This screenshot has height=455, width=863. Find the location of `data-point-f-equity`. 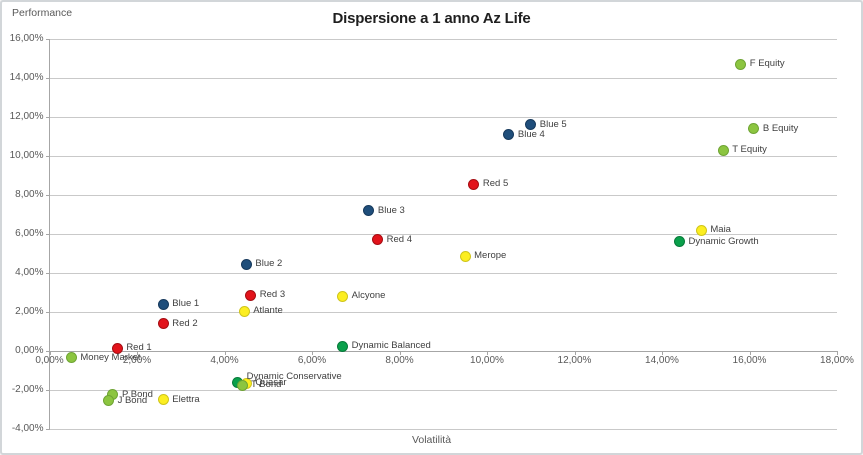

data-point-f-equity is located at coordinates (741, 64).